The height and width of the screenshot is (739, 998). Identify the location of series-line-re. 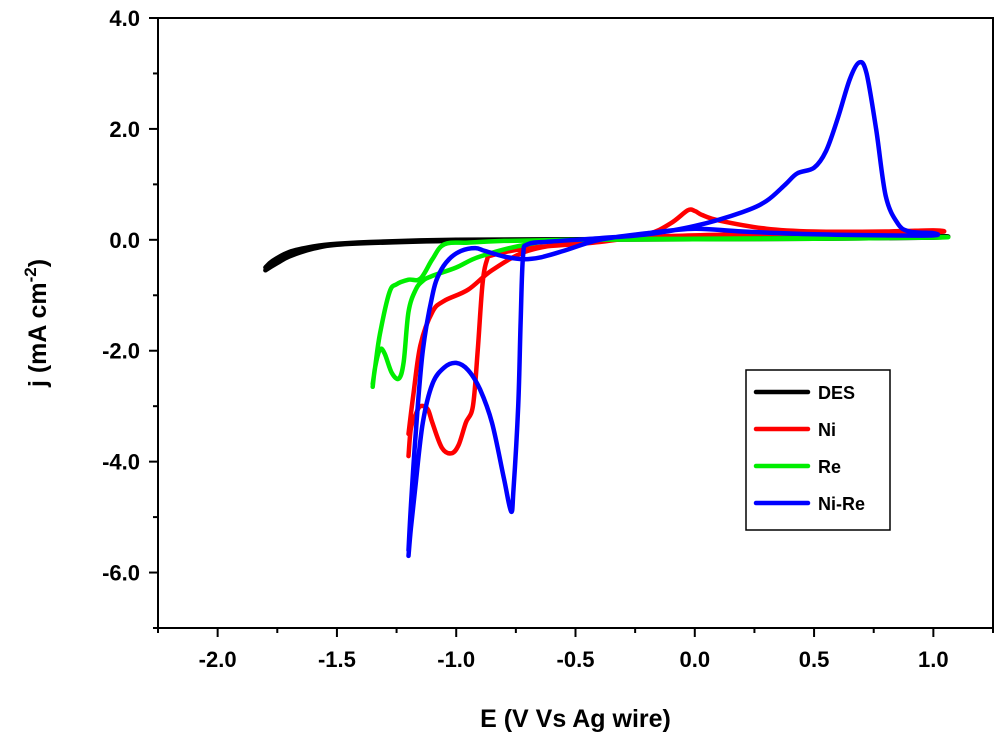
(660, 312).